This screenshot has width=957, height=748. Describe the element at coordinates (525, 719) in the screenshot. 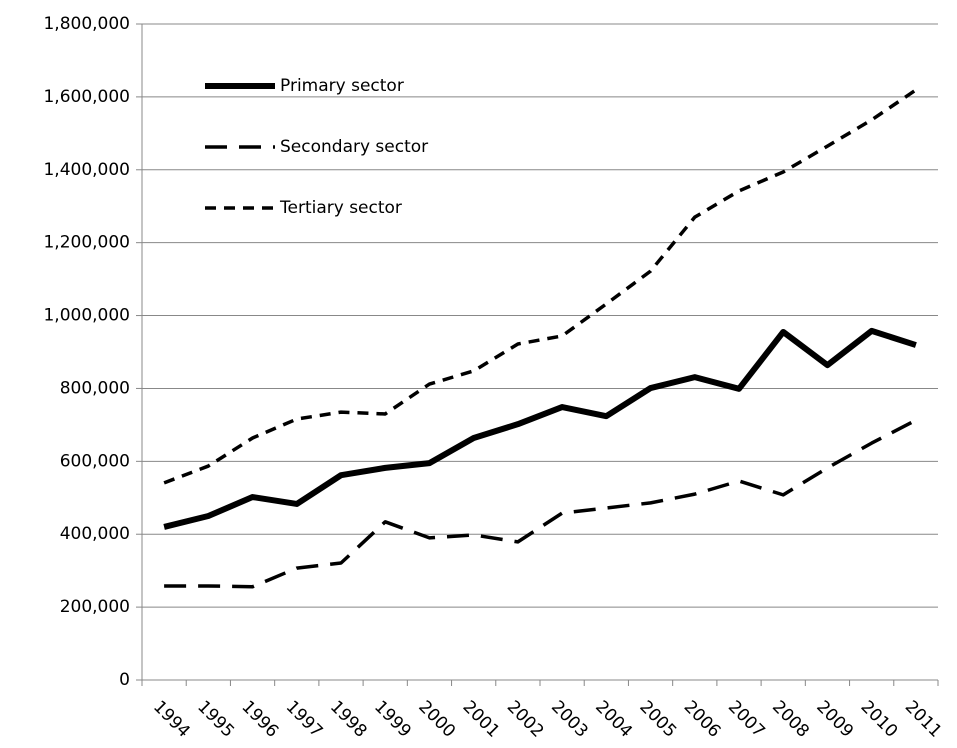

I see `x-tick-label: 2002` at that location.